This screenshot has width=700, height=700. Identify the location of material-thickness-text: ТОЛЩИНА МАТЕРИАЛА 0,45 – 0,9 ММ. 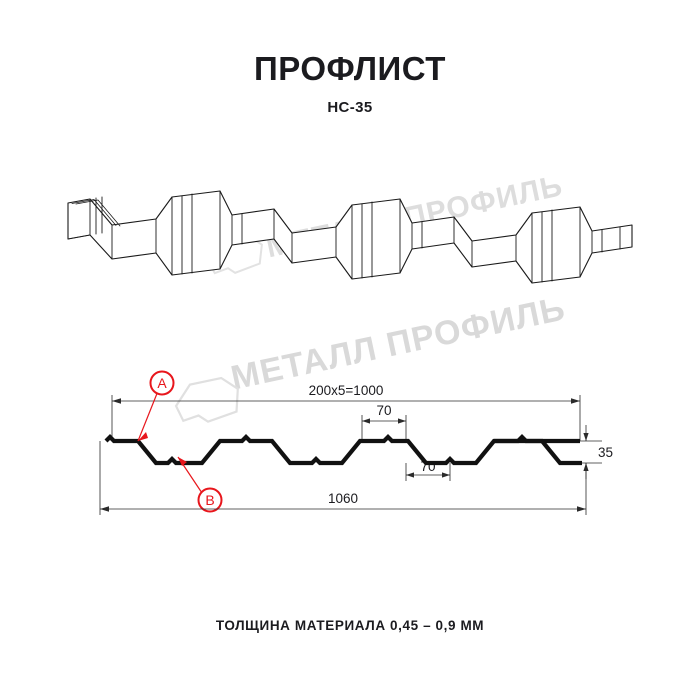
(350, 625).